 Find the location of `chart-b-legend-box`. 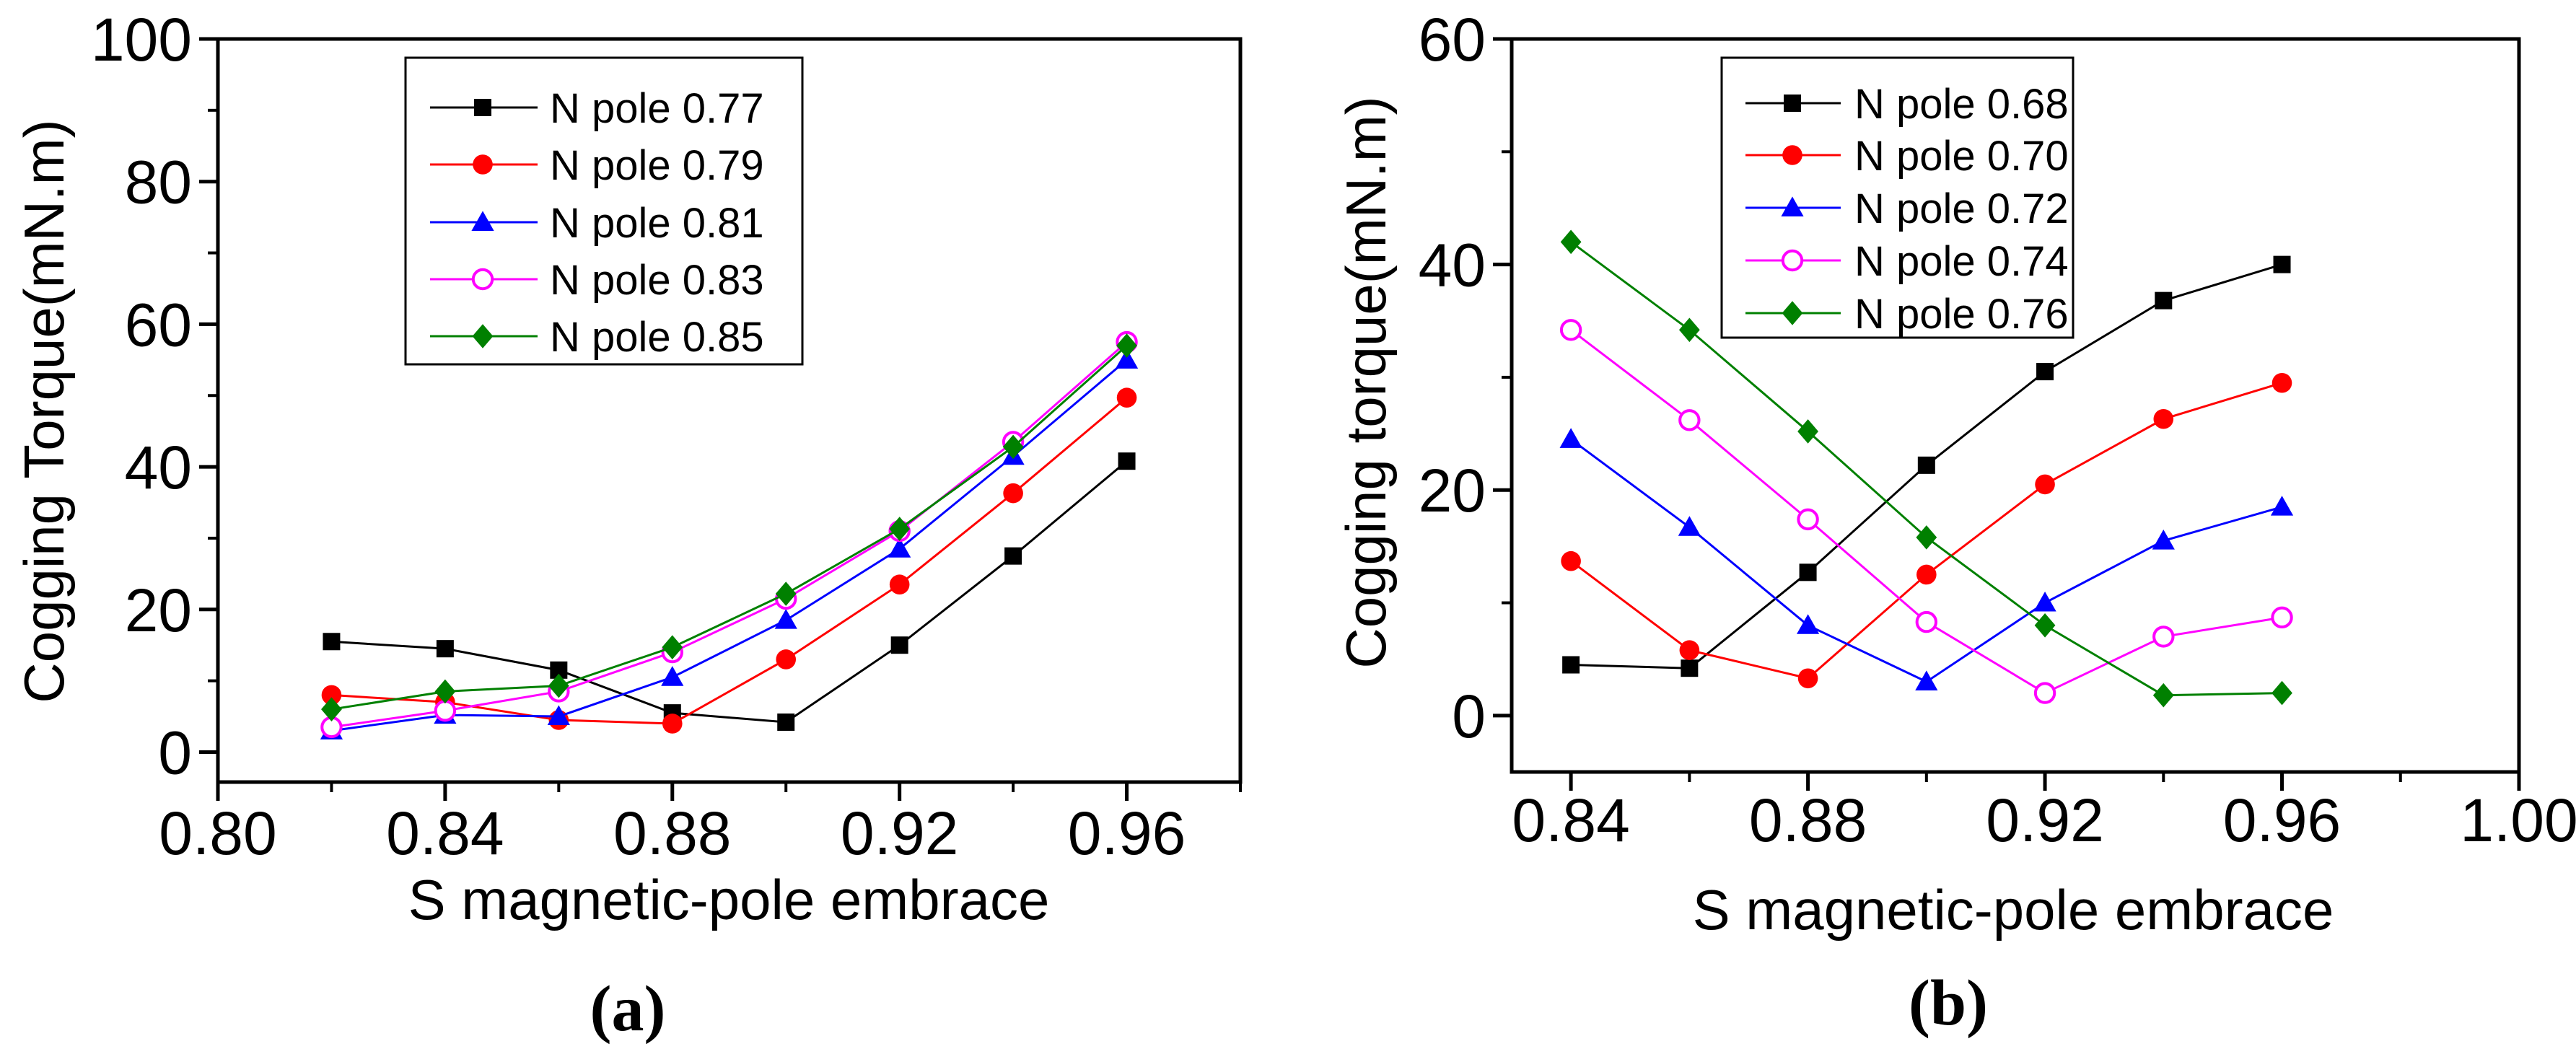

chart-b-legend-box is located at coordinates (1897, 197).